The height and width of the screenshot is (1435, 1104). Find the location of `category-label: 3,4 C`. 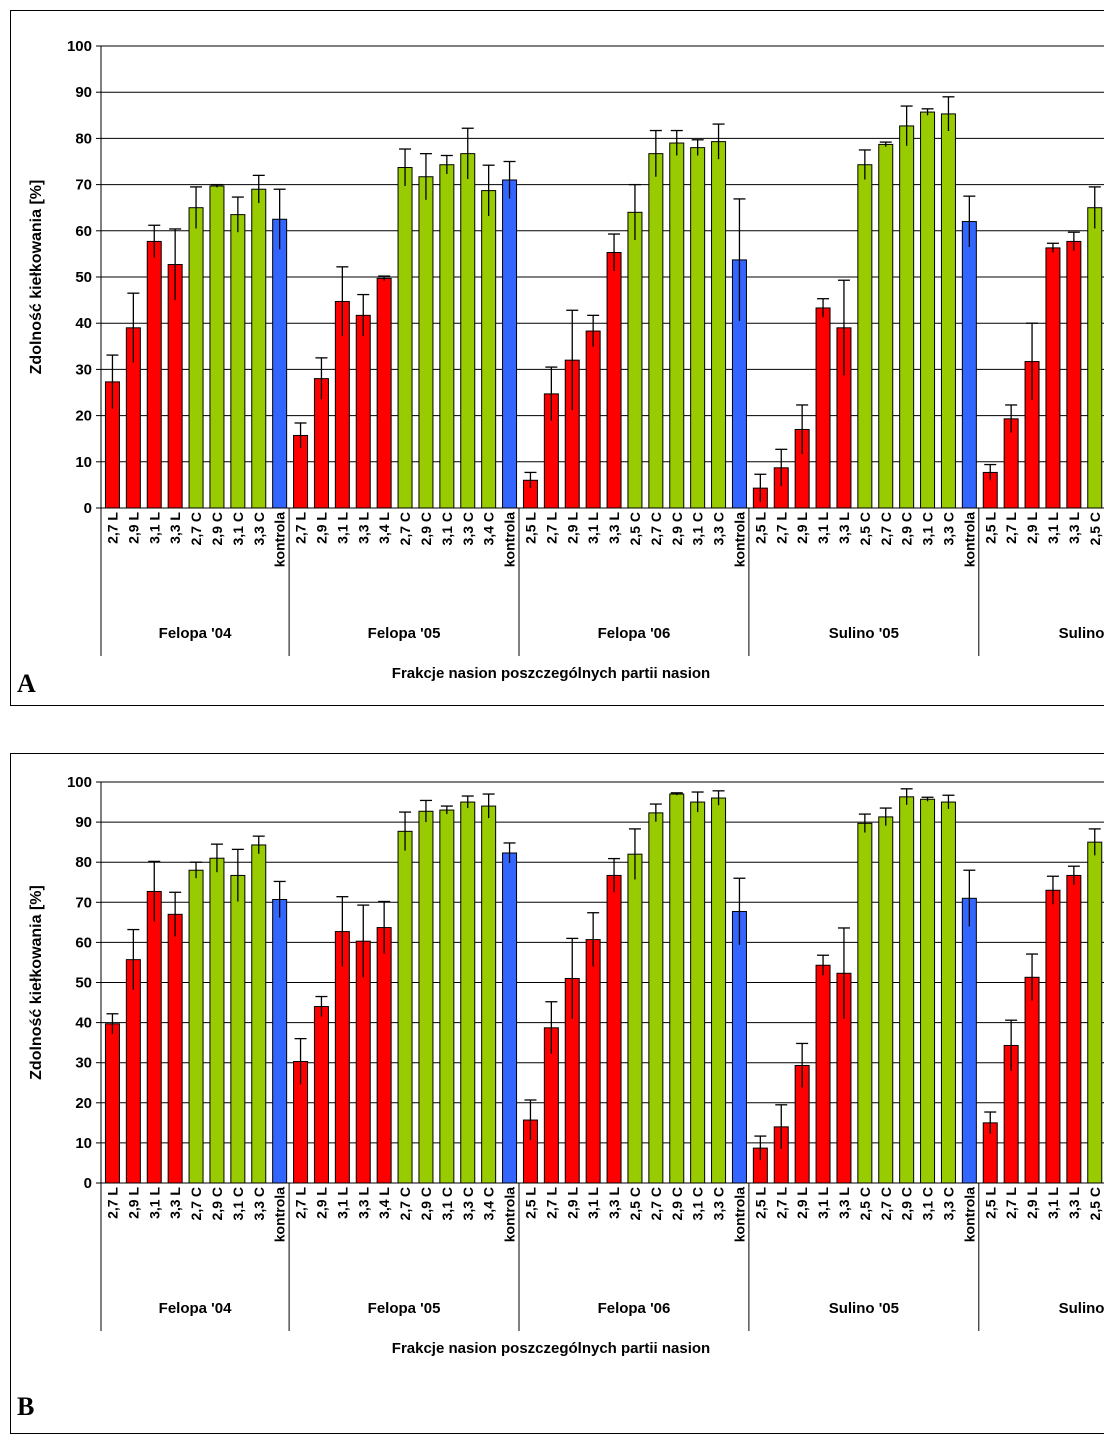

category-label: 3,4 C is located at coordinates (489, 1203).